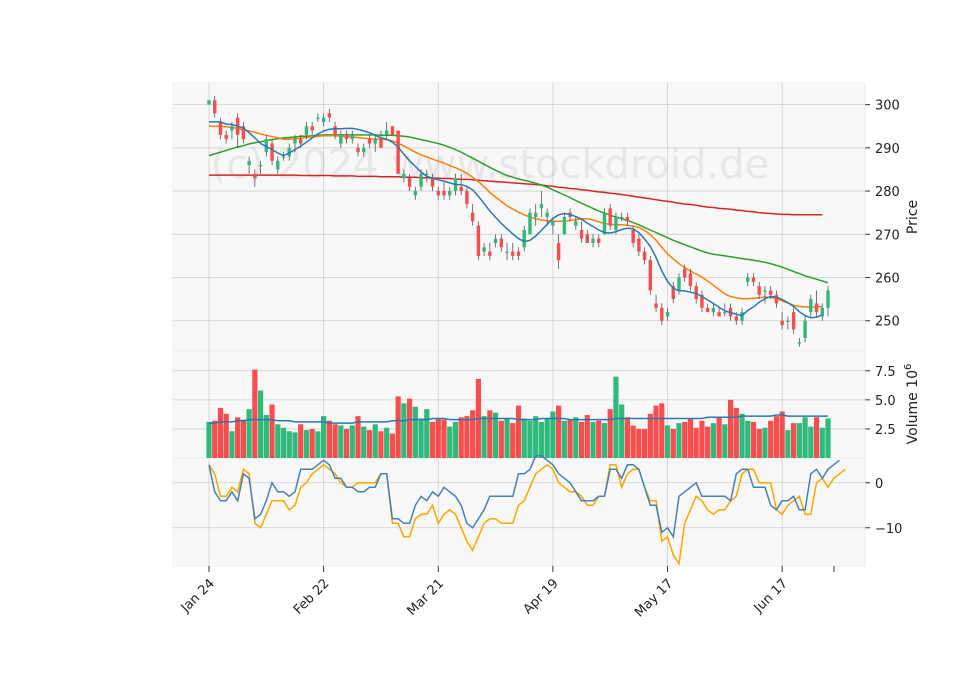 The height and width of the screenshot is (690, 960). I want to click on volume-ma-line, so click(518, 419).